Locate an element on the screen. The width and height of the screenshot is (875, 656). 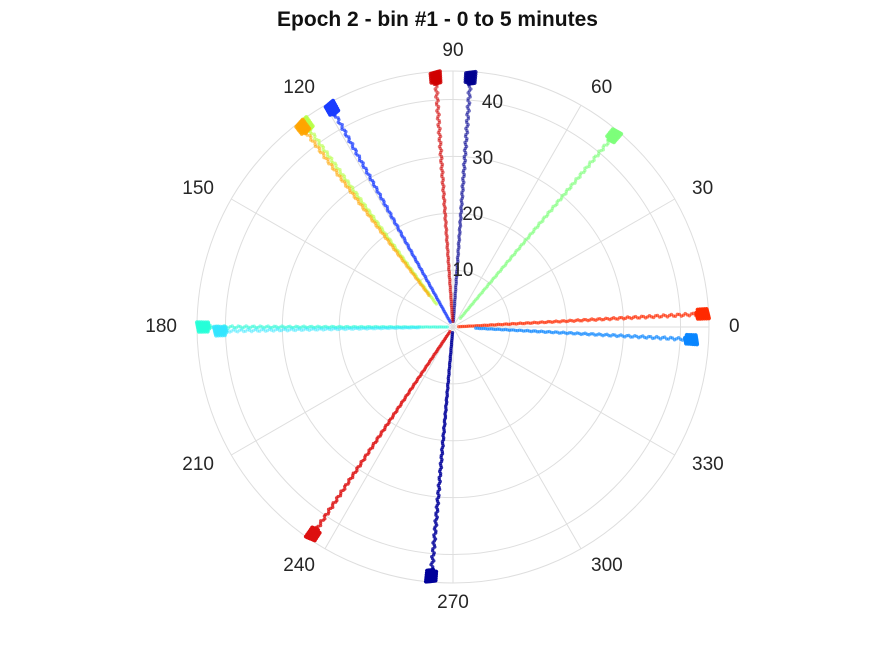
radius-tick-label: 40 is located at coordinates (492, 102).